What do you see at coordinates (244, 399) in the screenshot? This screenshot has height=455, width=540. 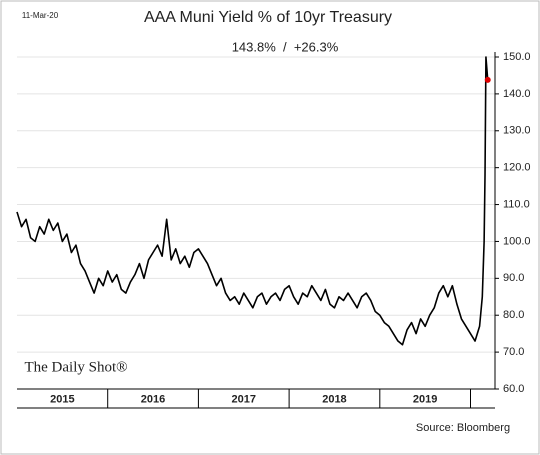 I see `x-tick-label: 2017` at bounding box center [244, 399].